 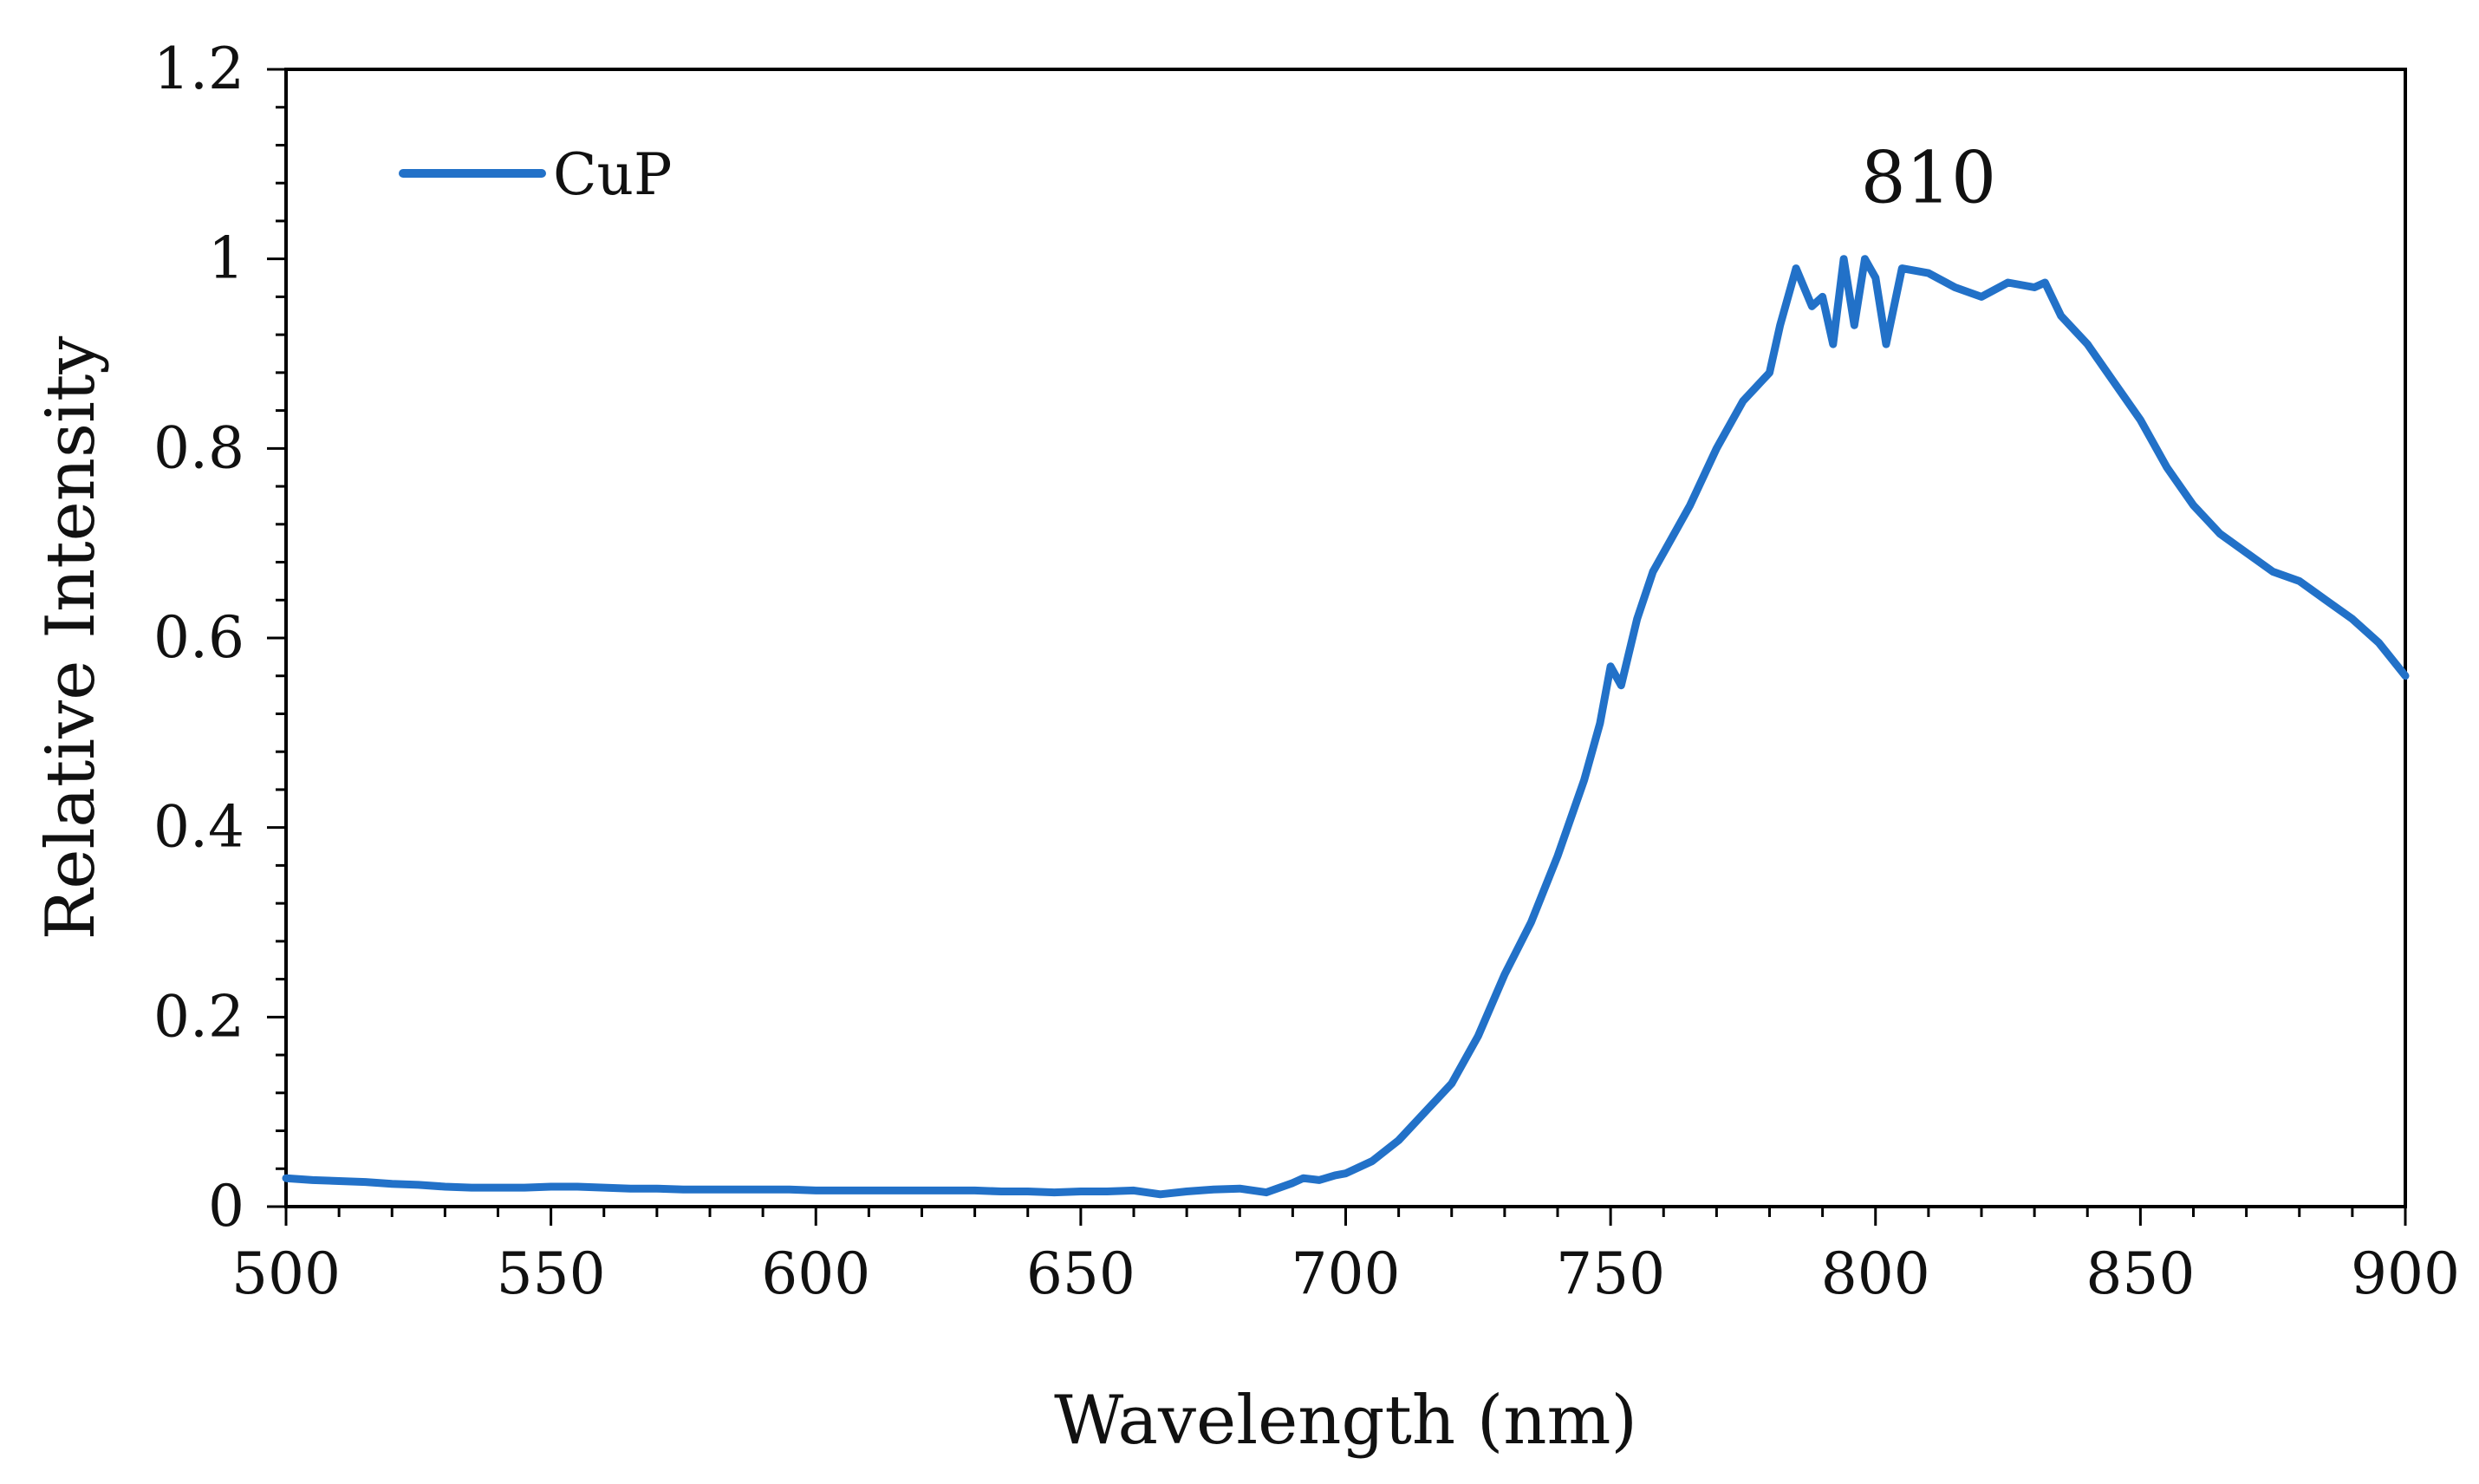 What do you see at coordinates (198, 637) in the screenshot?
I see `y-tick-label: 0.6` at bounding box center [198, 637].